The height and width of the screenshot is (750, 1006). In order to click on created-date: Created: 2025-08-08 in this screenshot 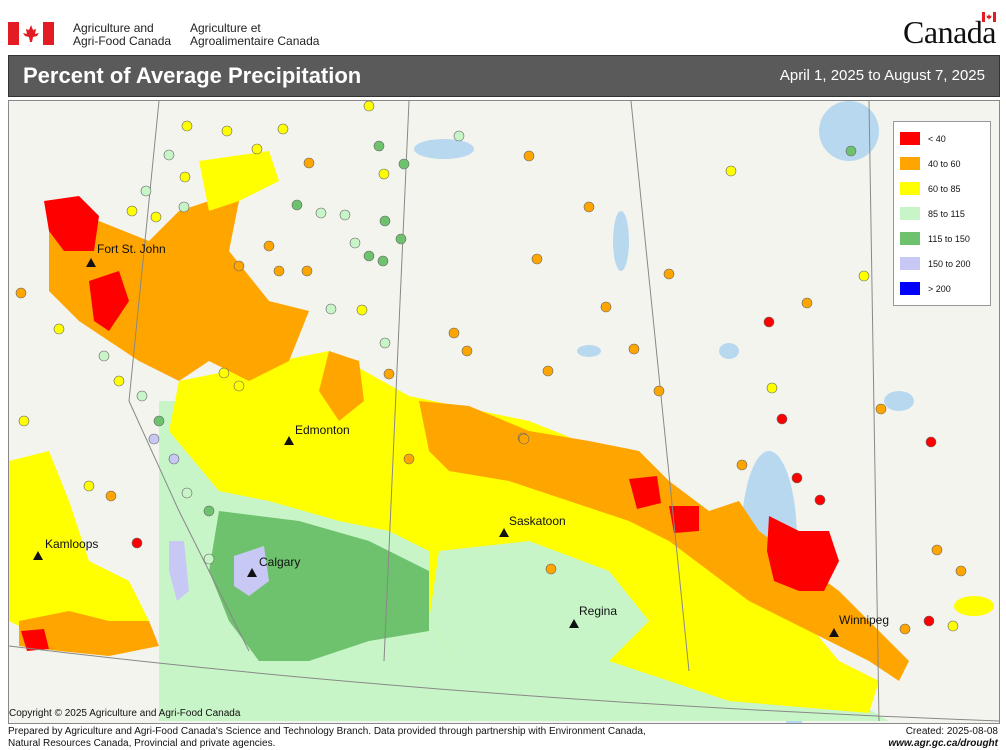, I will do `click(951, 731)`.